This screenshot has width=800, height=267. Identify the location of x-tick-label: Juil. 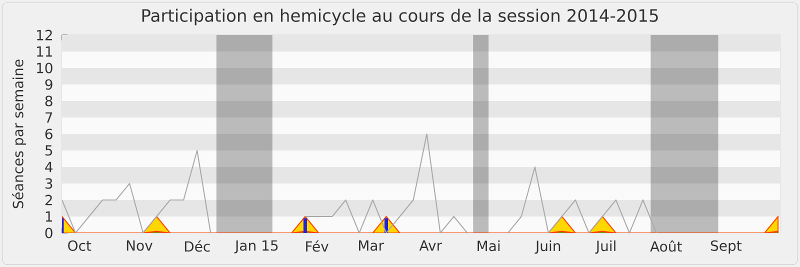
(605, 247).